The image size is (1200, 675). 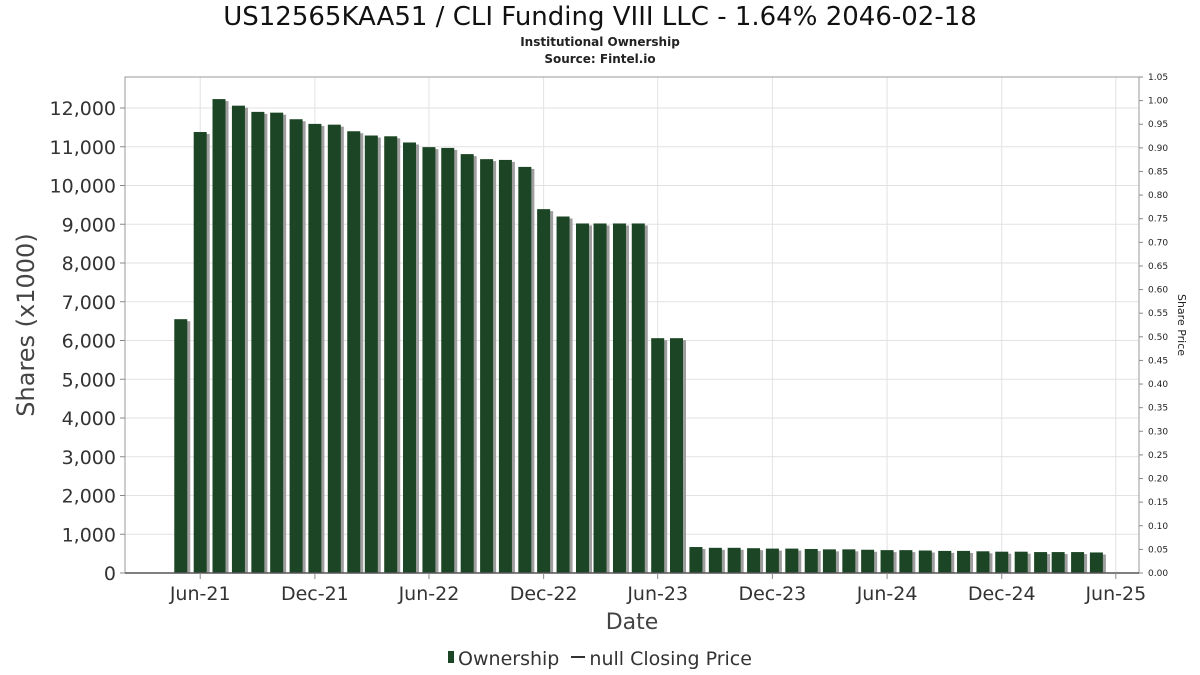 What do you see at coordinates (1158, 361) in the screenshot?
I see `y2-tick-label: 0.45` at bounding box center [1158, 361].